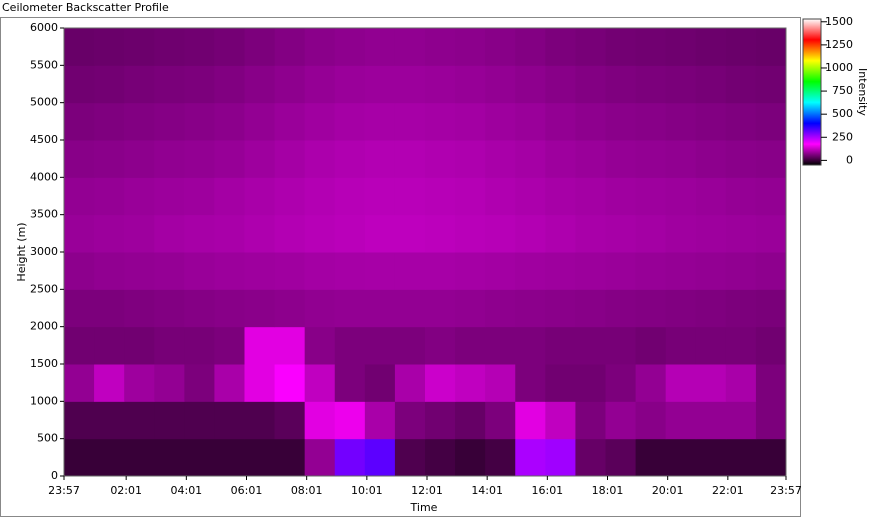 Image resolution: width=876 pixels, height=517 pixels. What do you see at coordinates (64, 490) in the screenshot?
I see `x-tick-label: 23:57` at bounding box center [64, 490].